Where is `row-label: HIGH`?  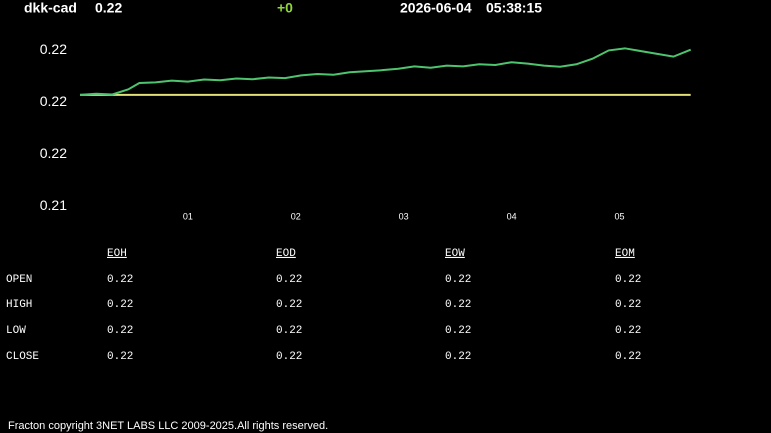
row-label: HIGH is located at coordinates (19, 305).